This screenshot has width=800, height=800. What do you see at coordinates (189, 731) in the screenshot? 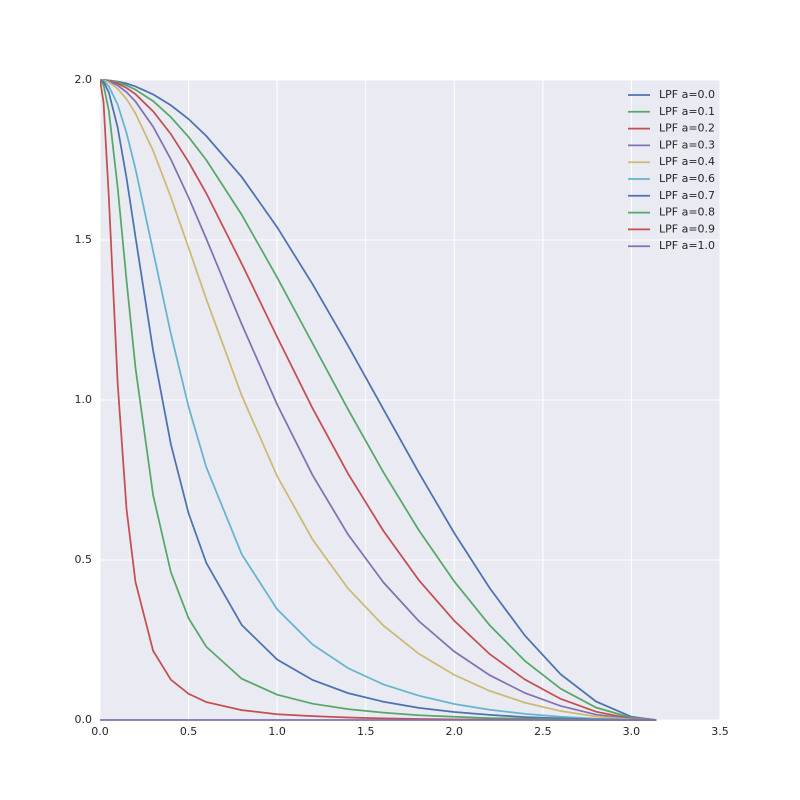
I see `x-tick-label: 0.5` at bounding box center [189, 731].